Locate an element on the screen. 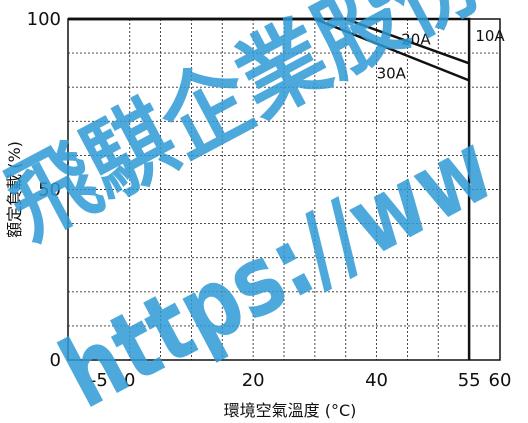 The width and height of the screenshot is (528, 423). y-tick-label: 50 is located at coordinates (49, 190).